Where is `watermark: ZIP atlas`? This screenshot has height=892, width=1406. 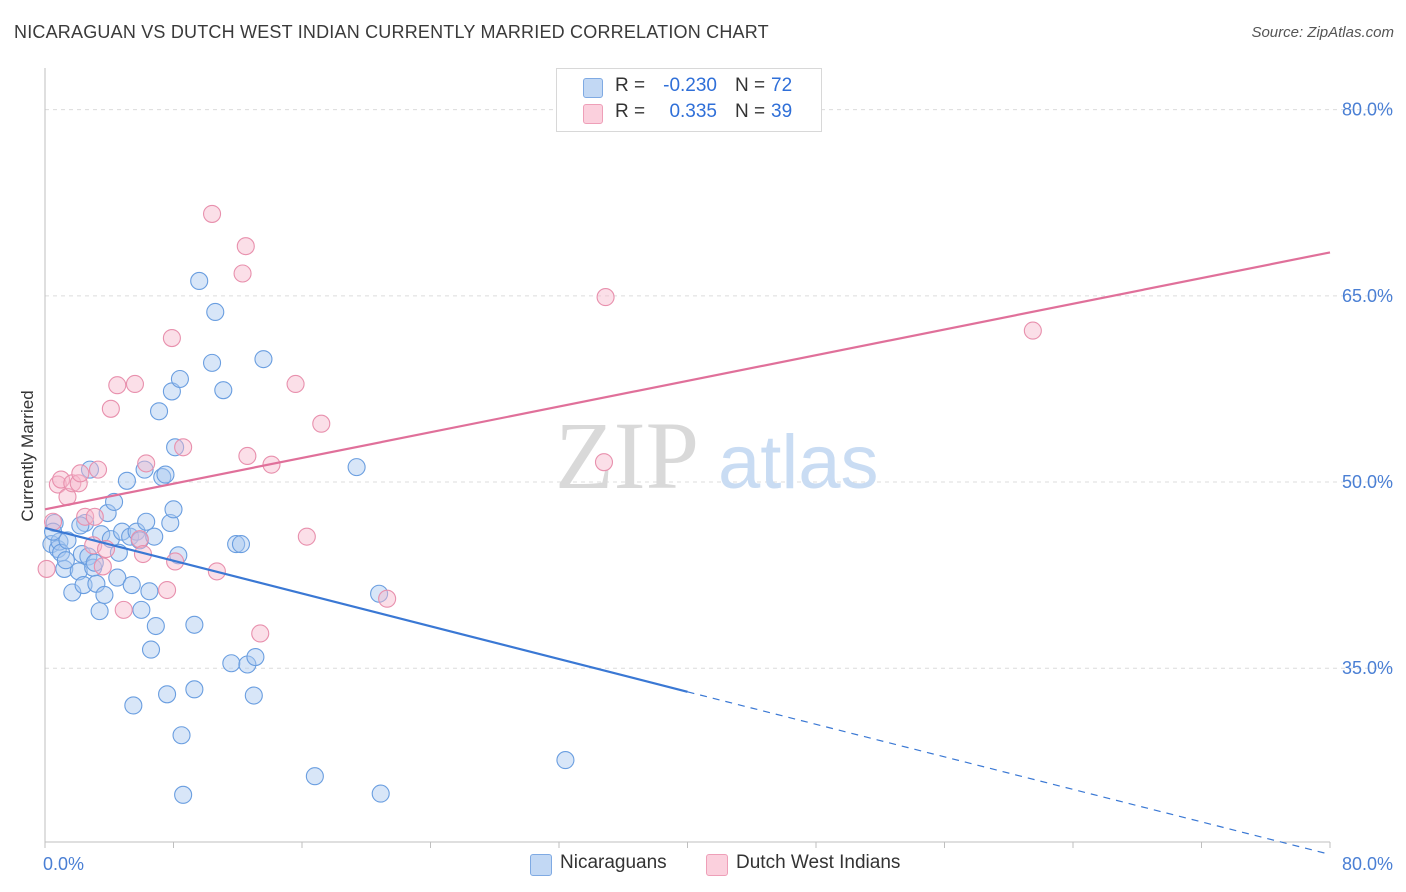
watermark: ZIP atlas is located at coordinates (717, 455).